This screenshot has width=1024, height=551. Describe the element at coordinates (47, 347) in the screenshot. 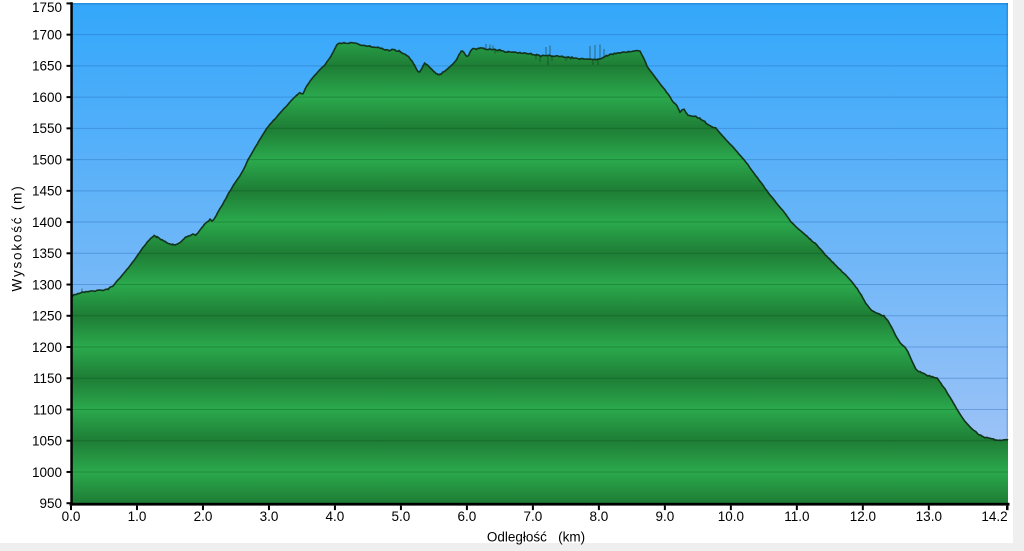

I see `svg-text: 1200` at that location.